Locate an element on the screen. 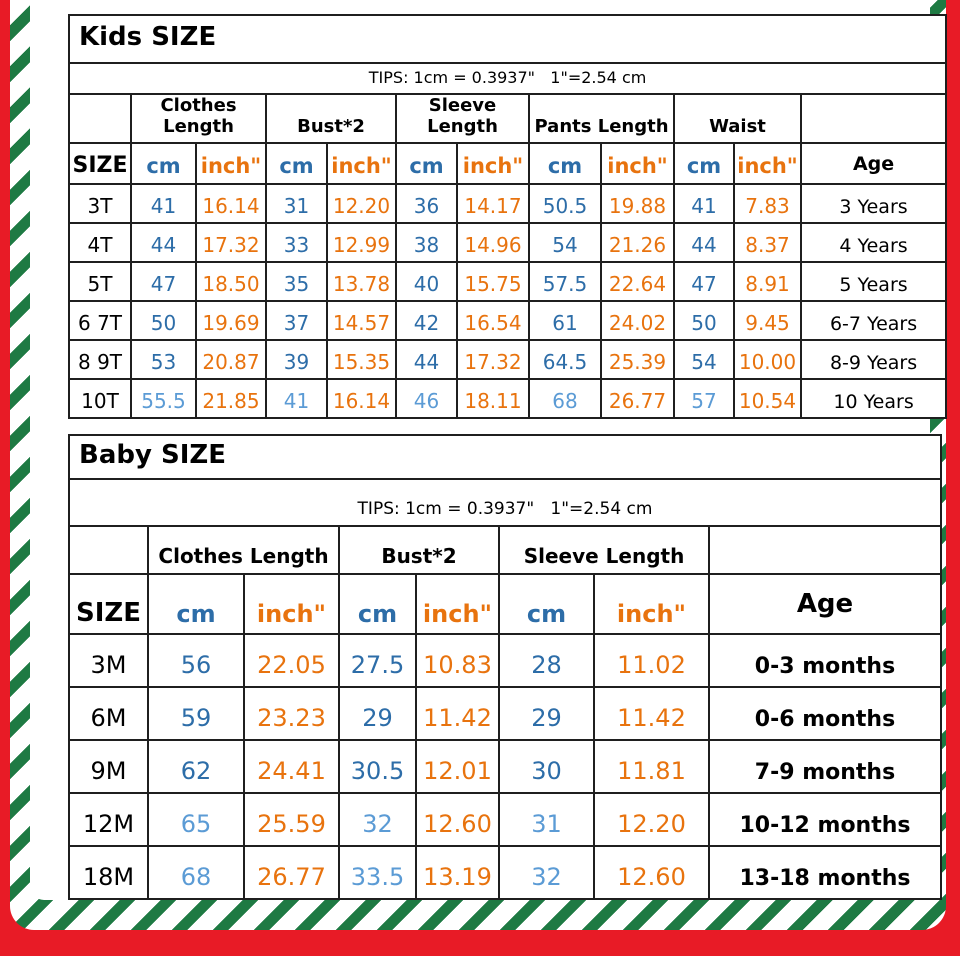  inch-value-cell: 24.41 is located at coordinates (291, 766).